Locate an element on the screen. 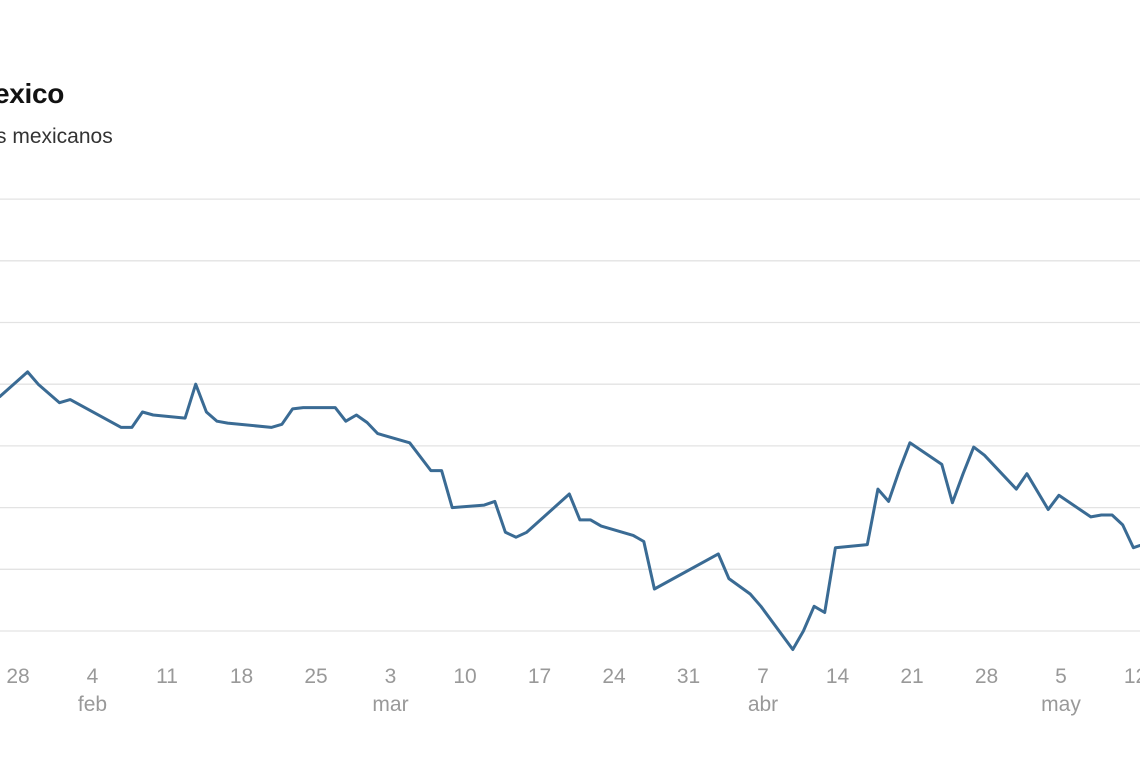 The height and width of the screenshot is (760, 1140). x-axis-ticks: 28 4 feb 11 18 25 3 mar 10 17 24 31 7 abr 14 21 28 5 may 12 is located at coordinates (573, 690).